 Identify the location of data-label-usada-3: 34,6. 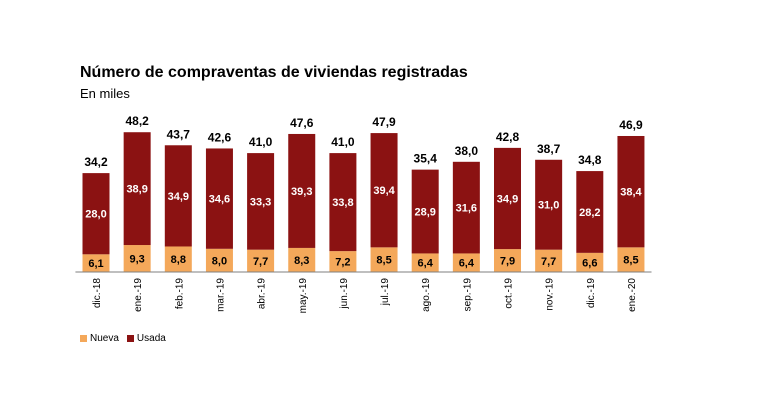
(219, 200).